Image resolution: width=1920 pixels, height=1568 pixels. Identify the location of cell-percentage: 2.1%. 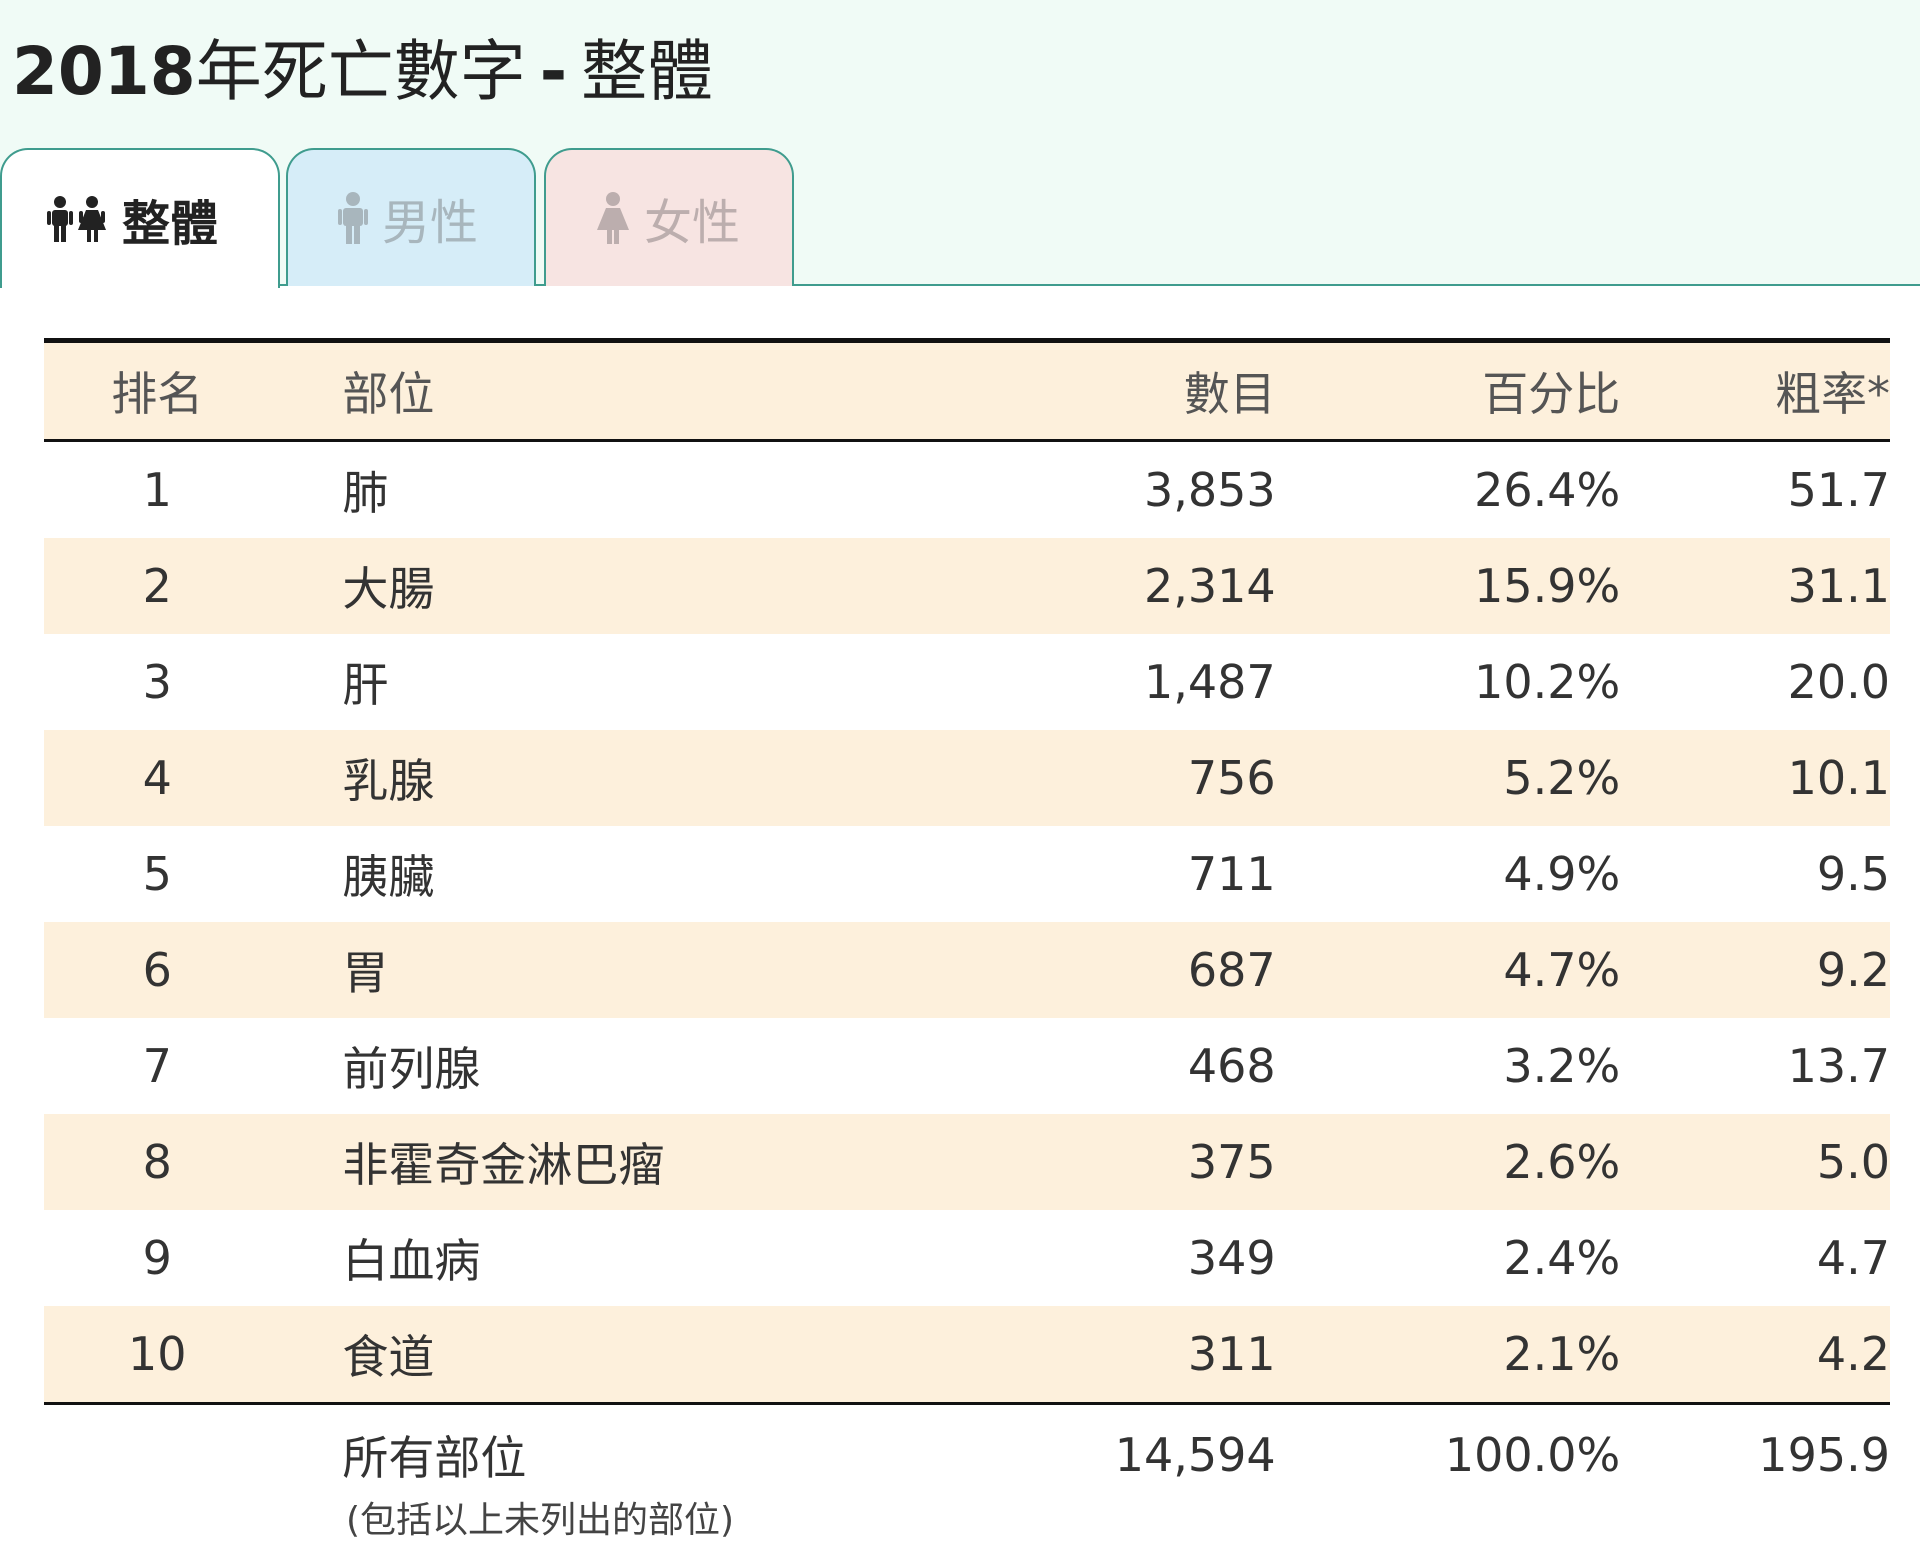
(1562, 1354).